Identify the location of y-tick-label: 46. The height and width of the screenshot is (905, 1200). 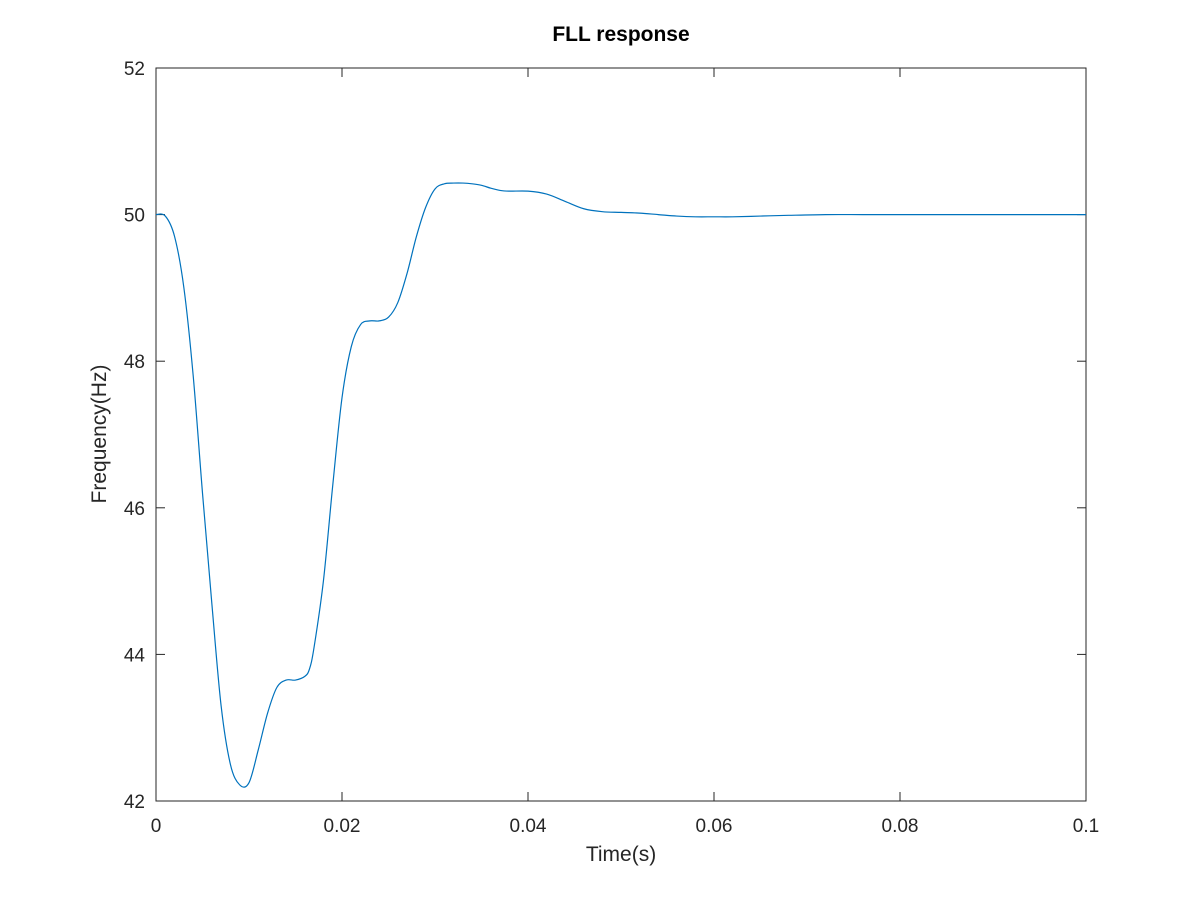
(134, 509).